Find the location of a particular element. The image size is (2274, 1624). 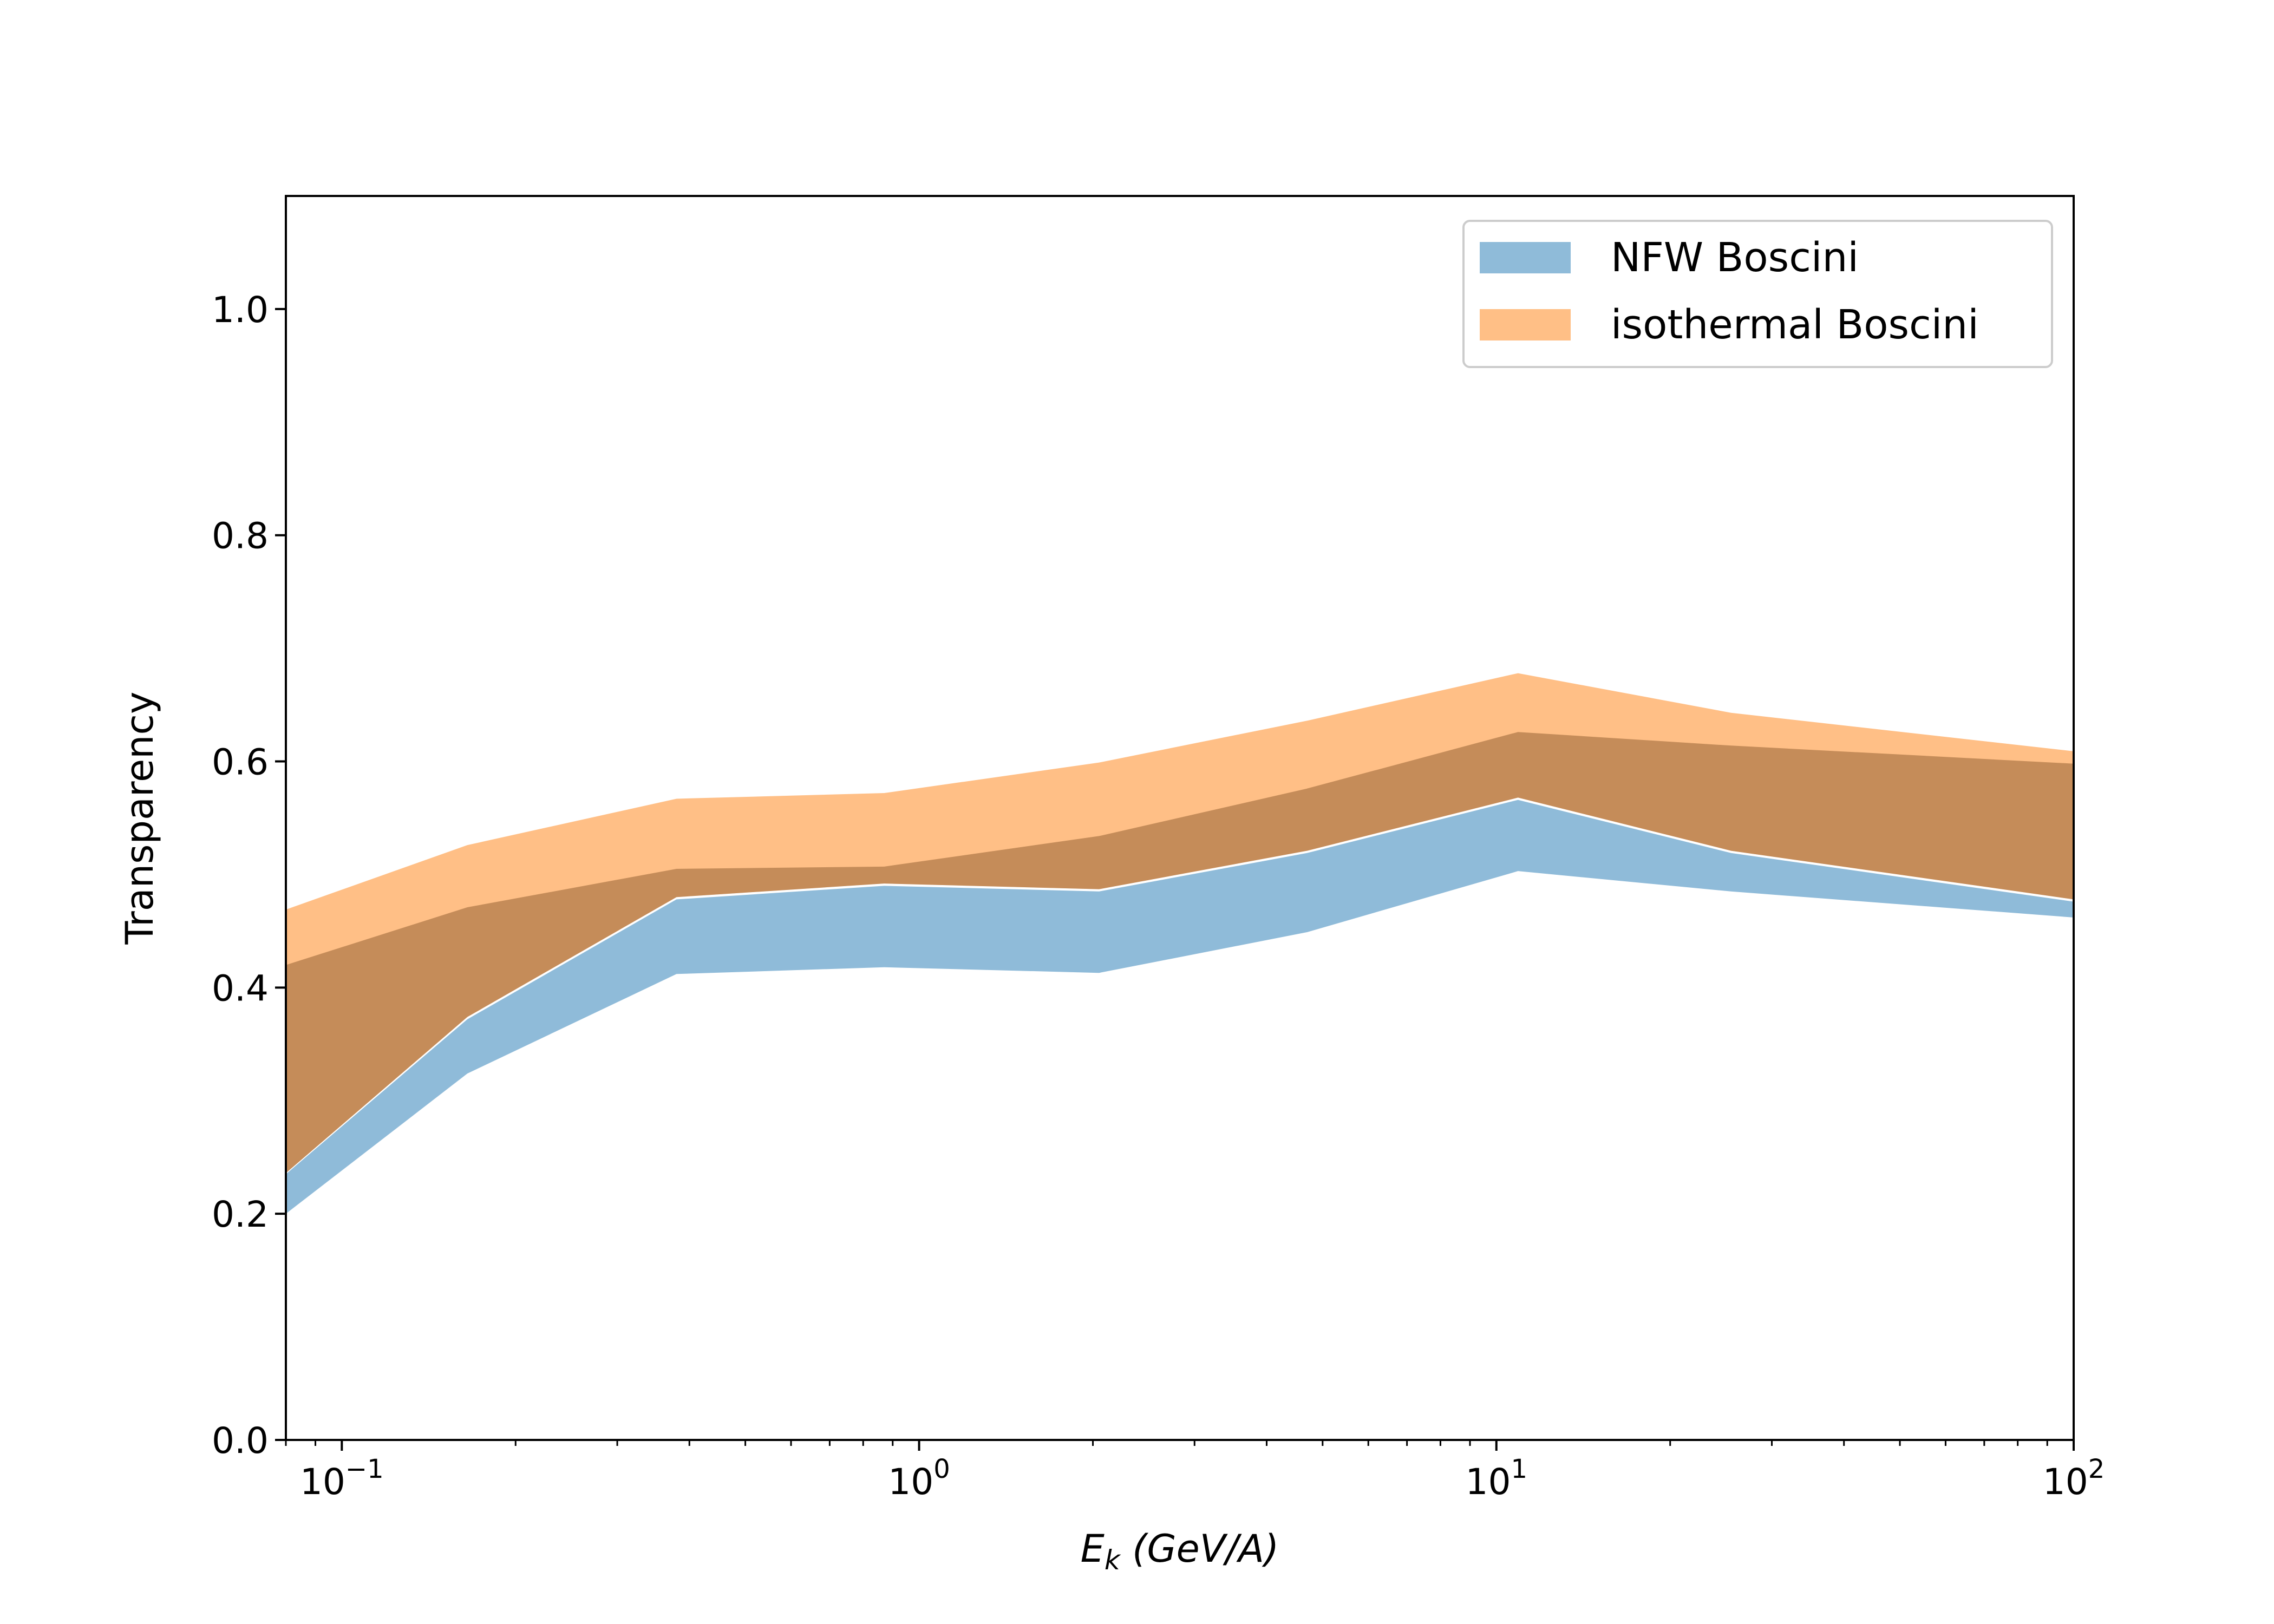

x-axis-label-symbol: E is located at coordinates (1093, 1549).